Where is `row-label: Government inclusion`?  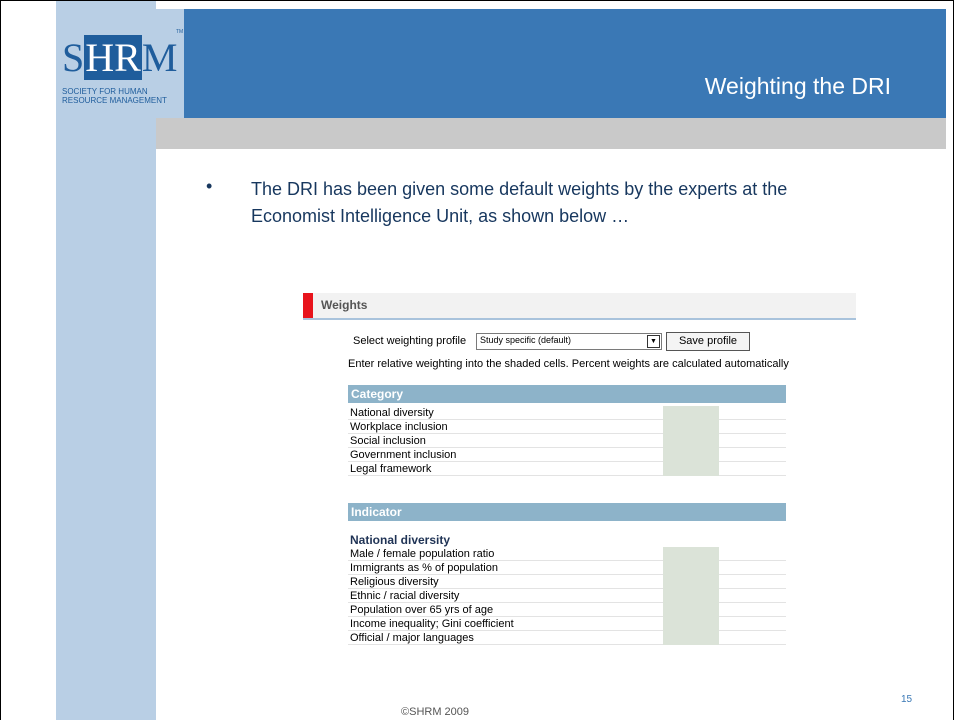 row-label: Government inclusion is located at coordinates (403, 455).